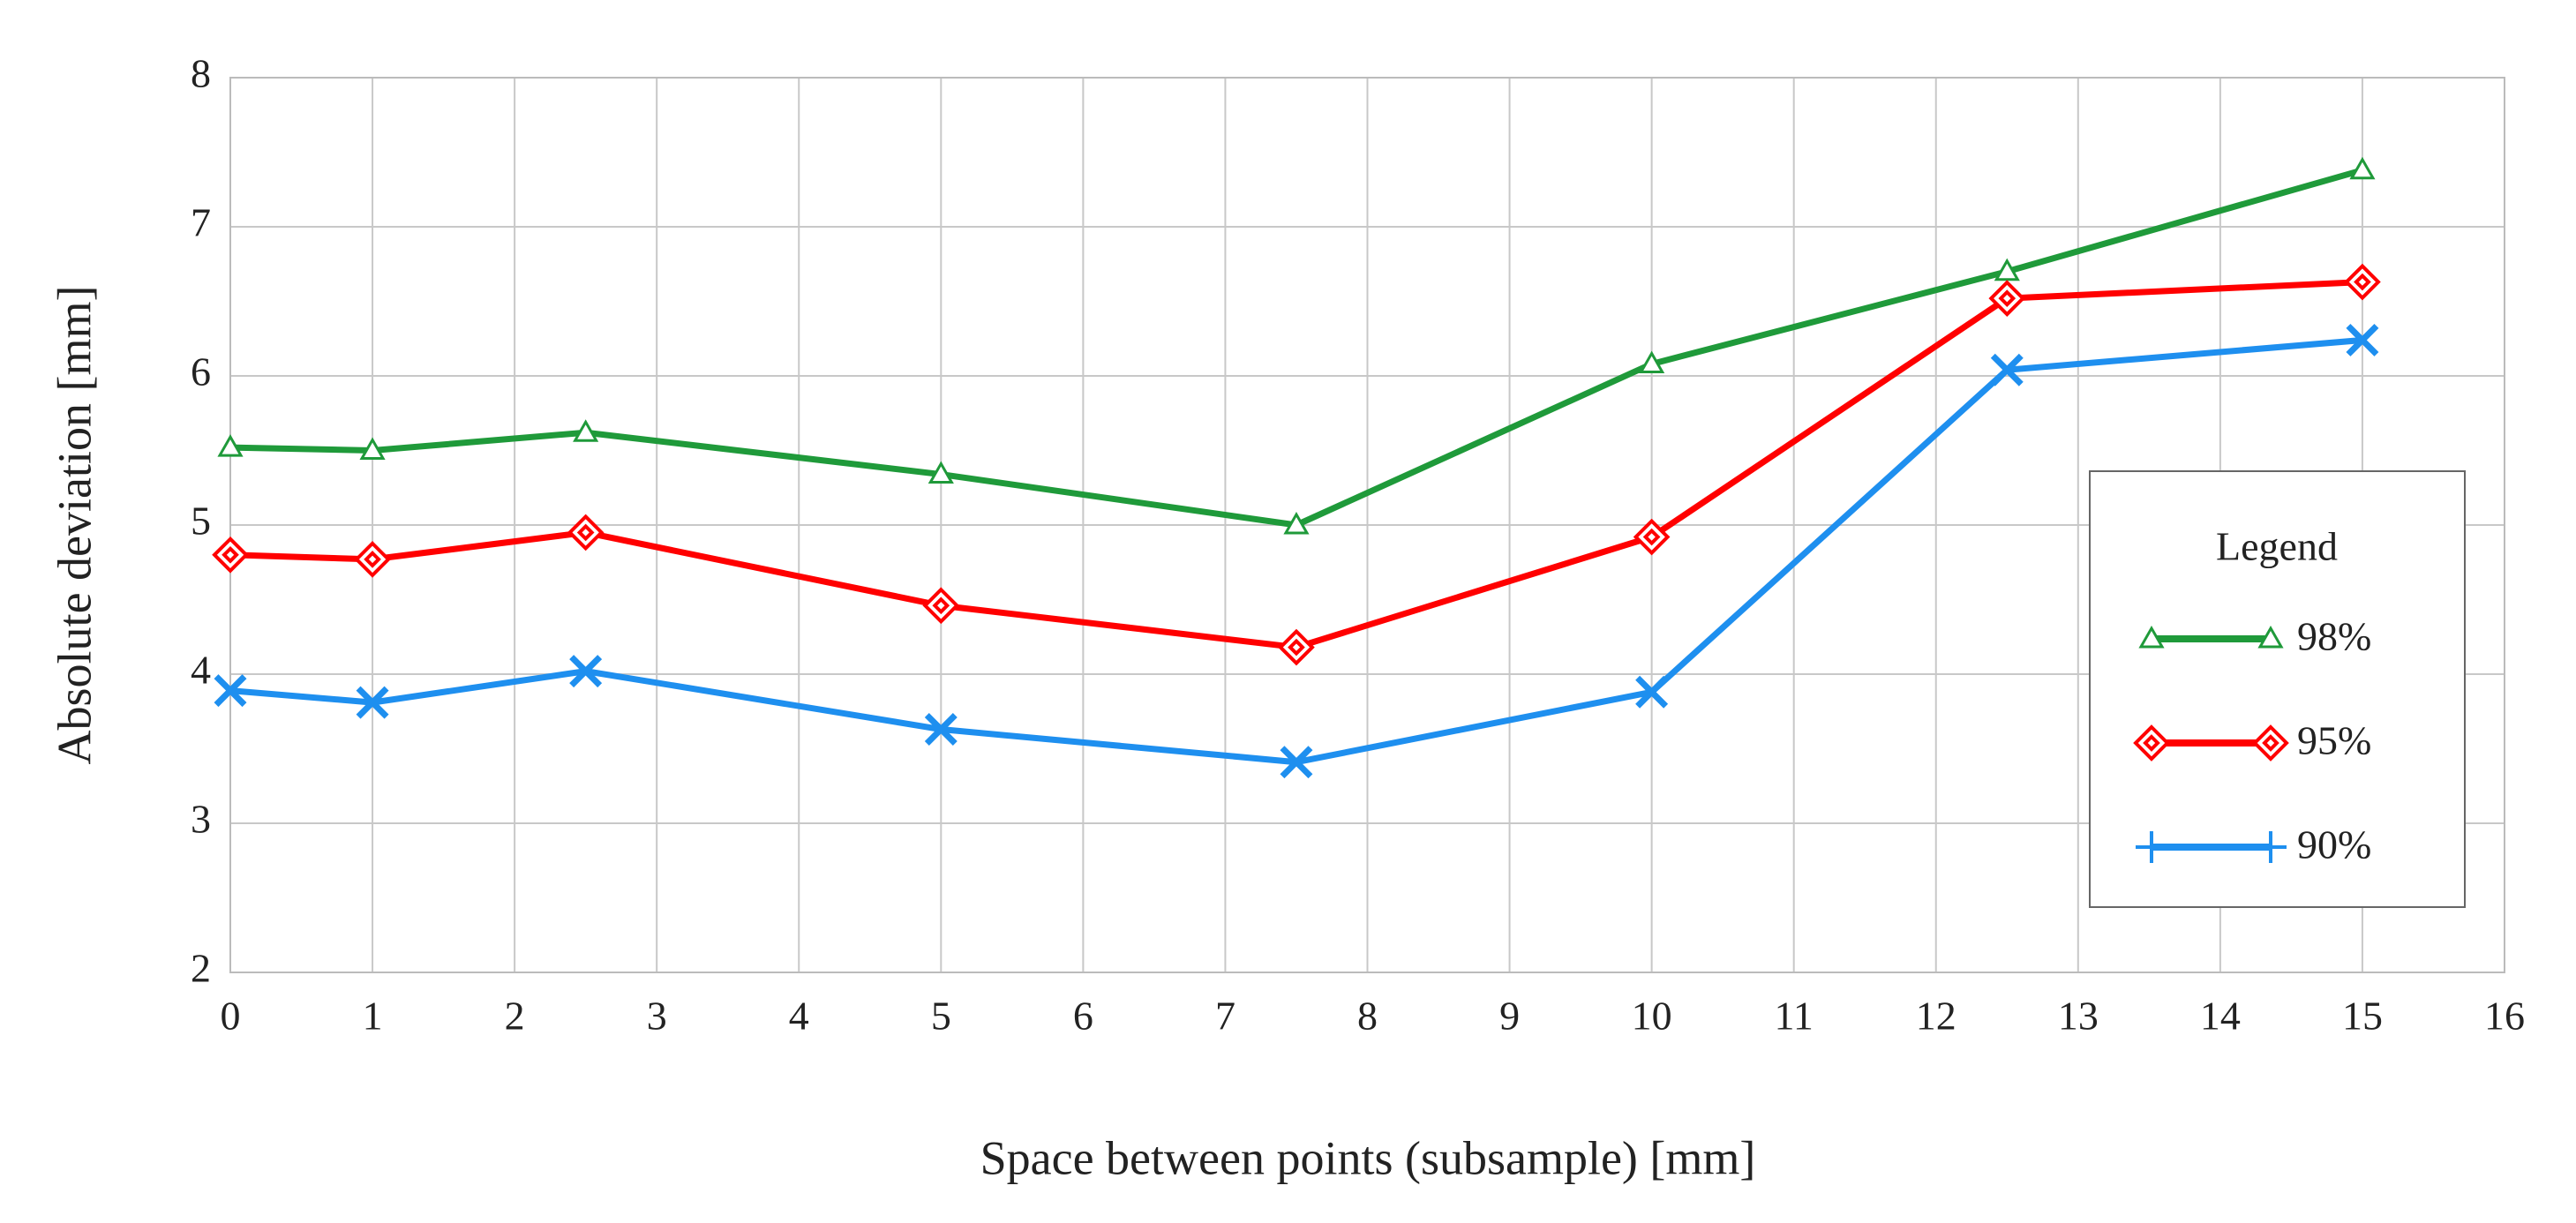 Image resolution: width=2576 pixels, height=1223 pixels. What do you see at coordinates (1509, 1017) in the screenshot?
I see `x-tick-label: 9` at bounding box center [1509, 1017].